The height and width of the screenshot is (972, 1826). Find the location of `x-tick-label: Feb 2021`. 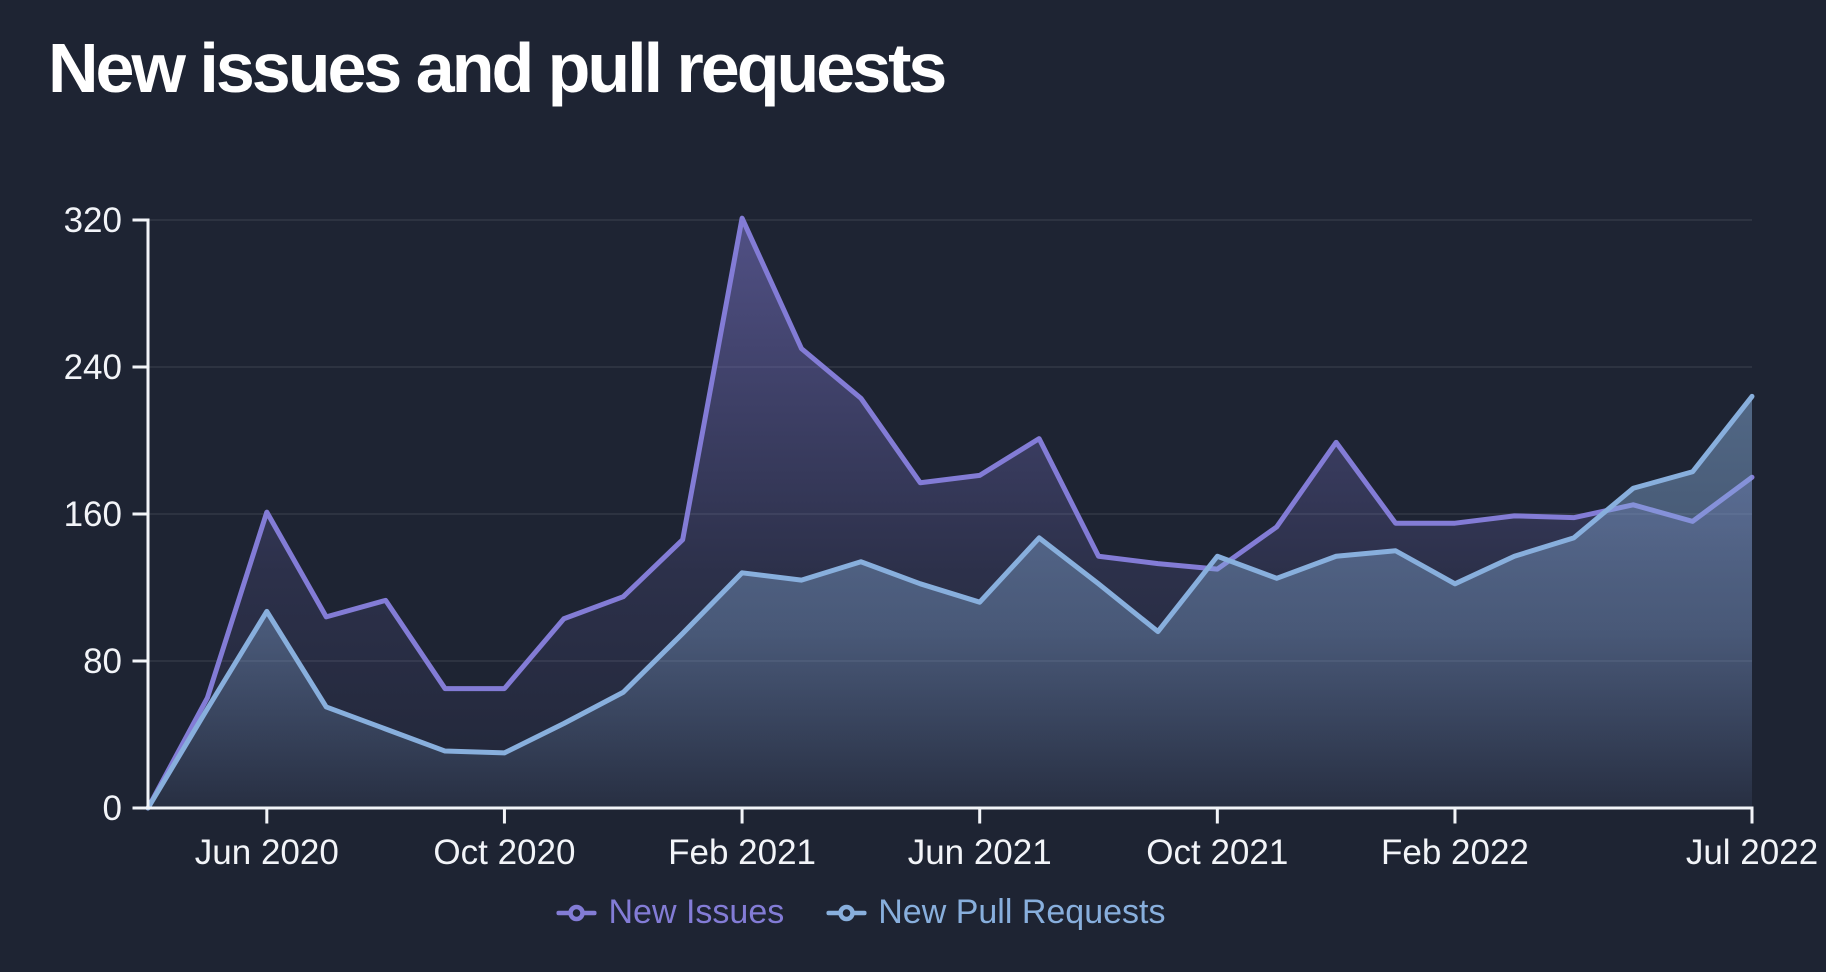

x-tick-label: Feb 2021 is located at coordinates (742, 852).